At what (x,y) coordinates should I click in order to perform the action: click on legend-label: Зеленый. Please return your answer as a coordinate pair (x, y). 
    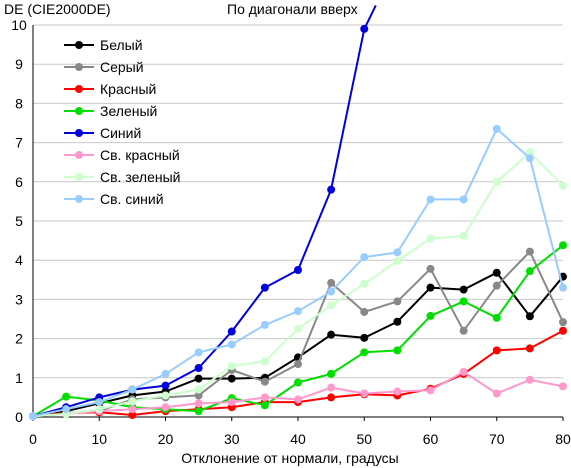
    Looking at the image, I should click on (128, 111).